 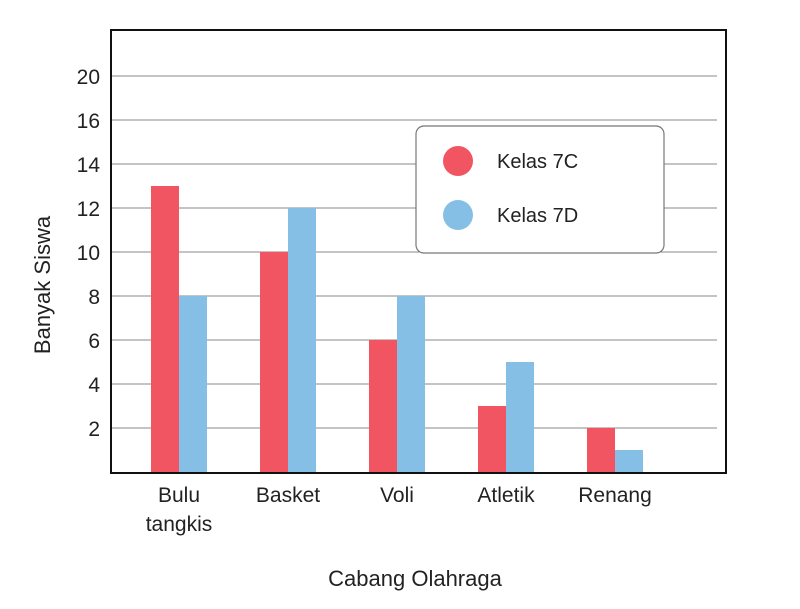 What do you see at coordinates (42, 284) in the screenshot?
I see `y-axis-label: Banyak Siswa` at bounding box center [42, 284].